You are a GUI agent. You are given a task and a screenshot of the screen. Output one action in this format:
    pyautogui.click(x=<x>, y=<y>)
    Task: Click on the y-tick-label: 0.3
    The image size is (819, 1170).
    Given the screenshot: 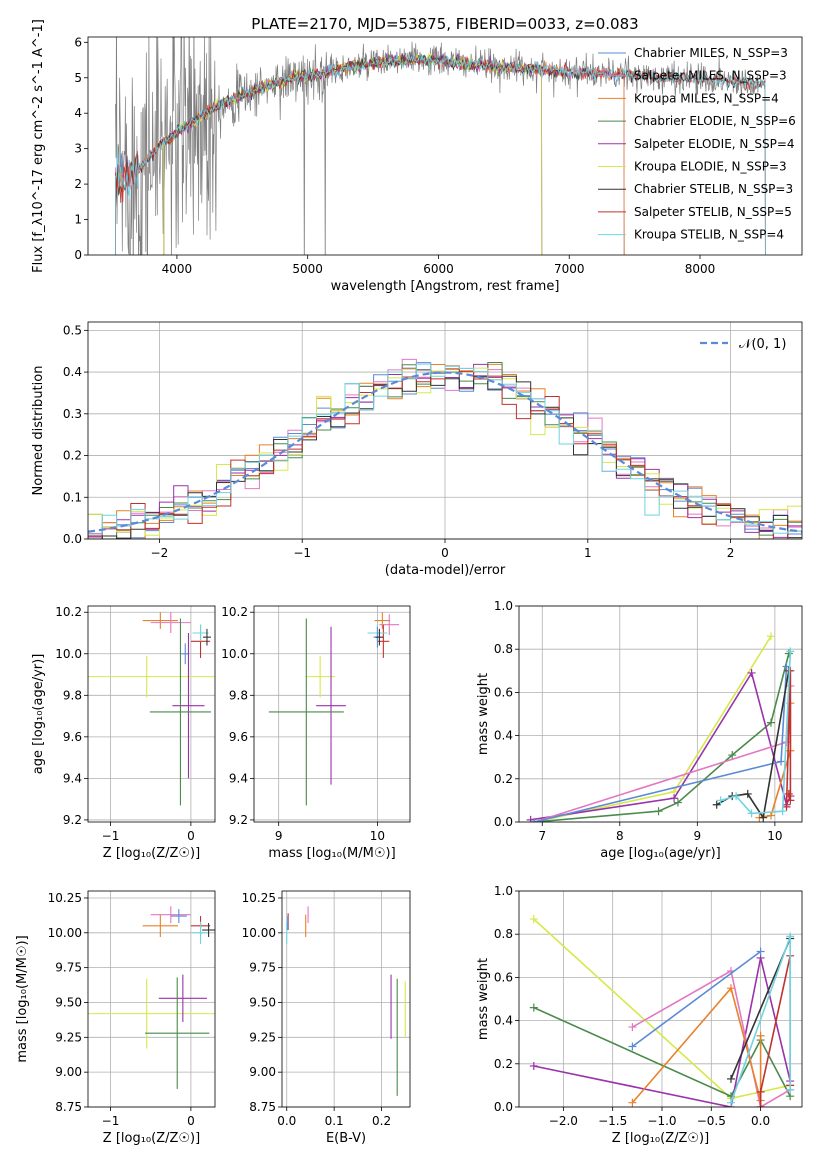 What is the action you would take?
    pyautogui.click(x=72, y=414)
    